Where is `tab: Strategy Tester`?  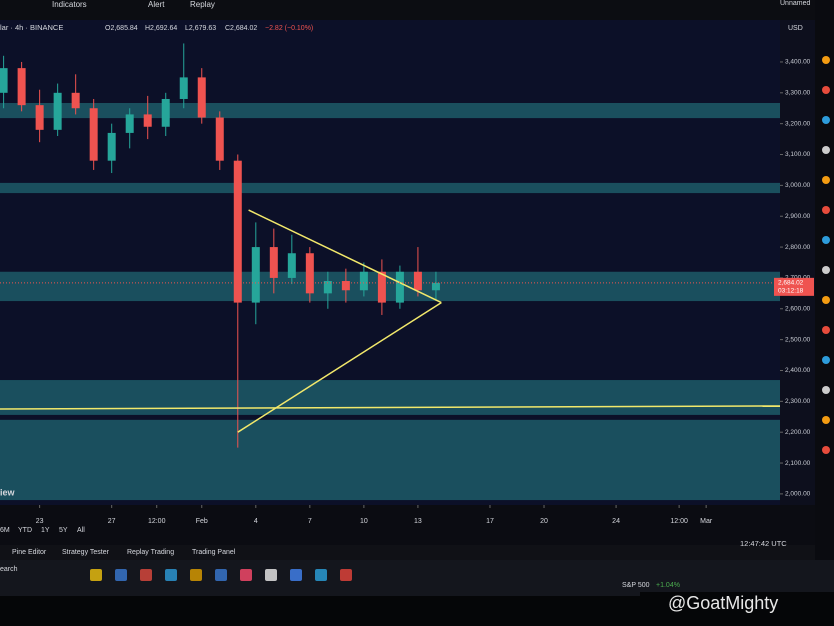
tab: Strategy Tester is located at coordinates (86, 552).